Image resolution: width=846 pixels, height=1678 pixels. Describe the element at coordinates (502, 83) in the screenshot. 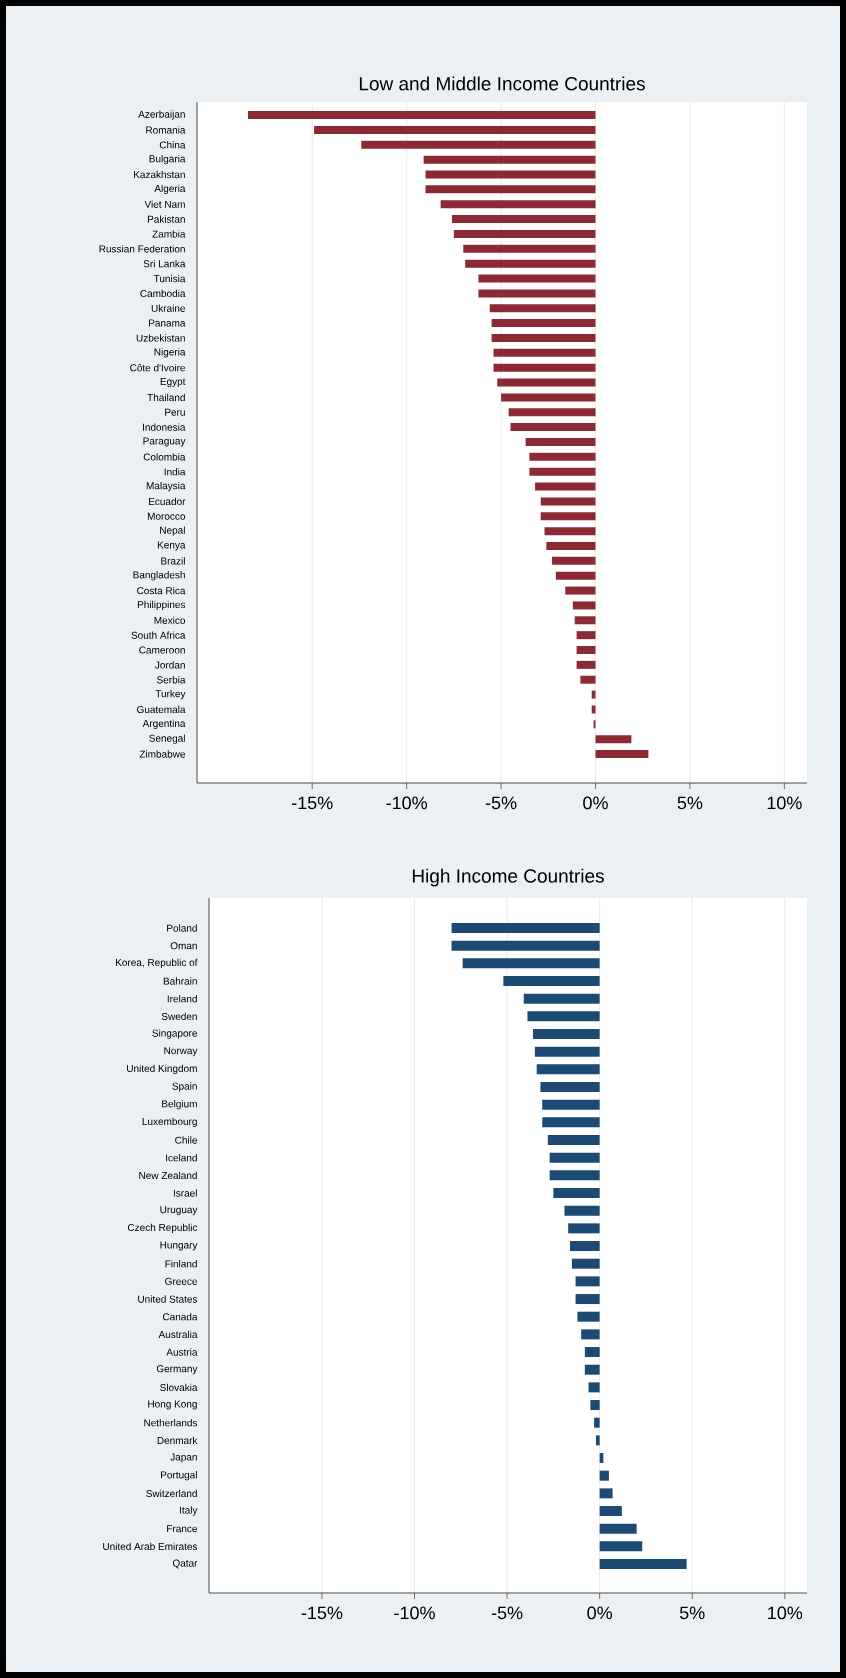

I see `chart-title: Low and Middle Income Countries` at that location.